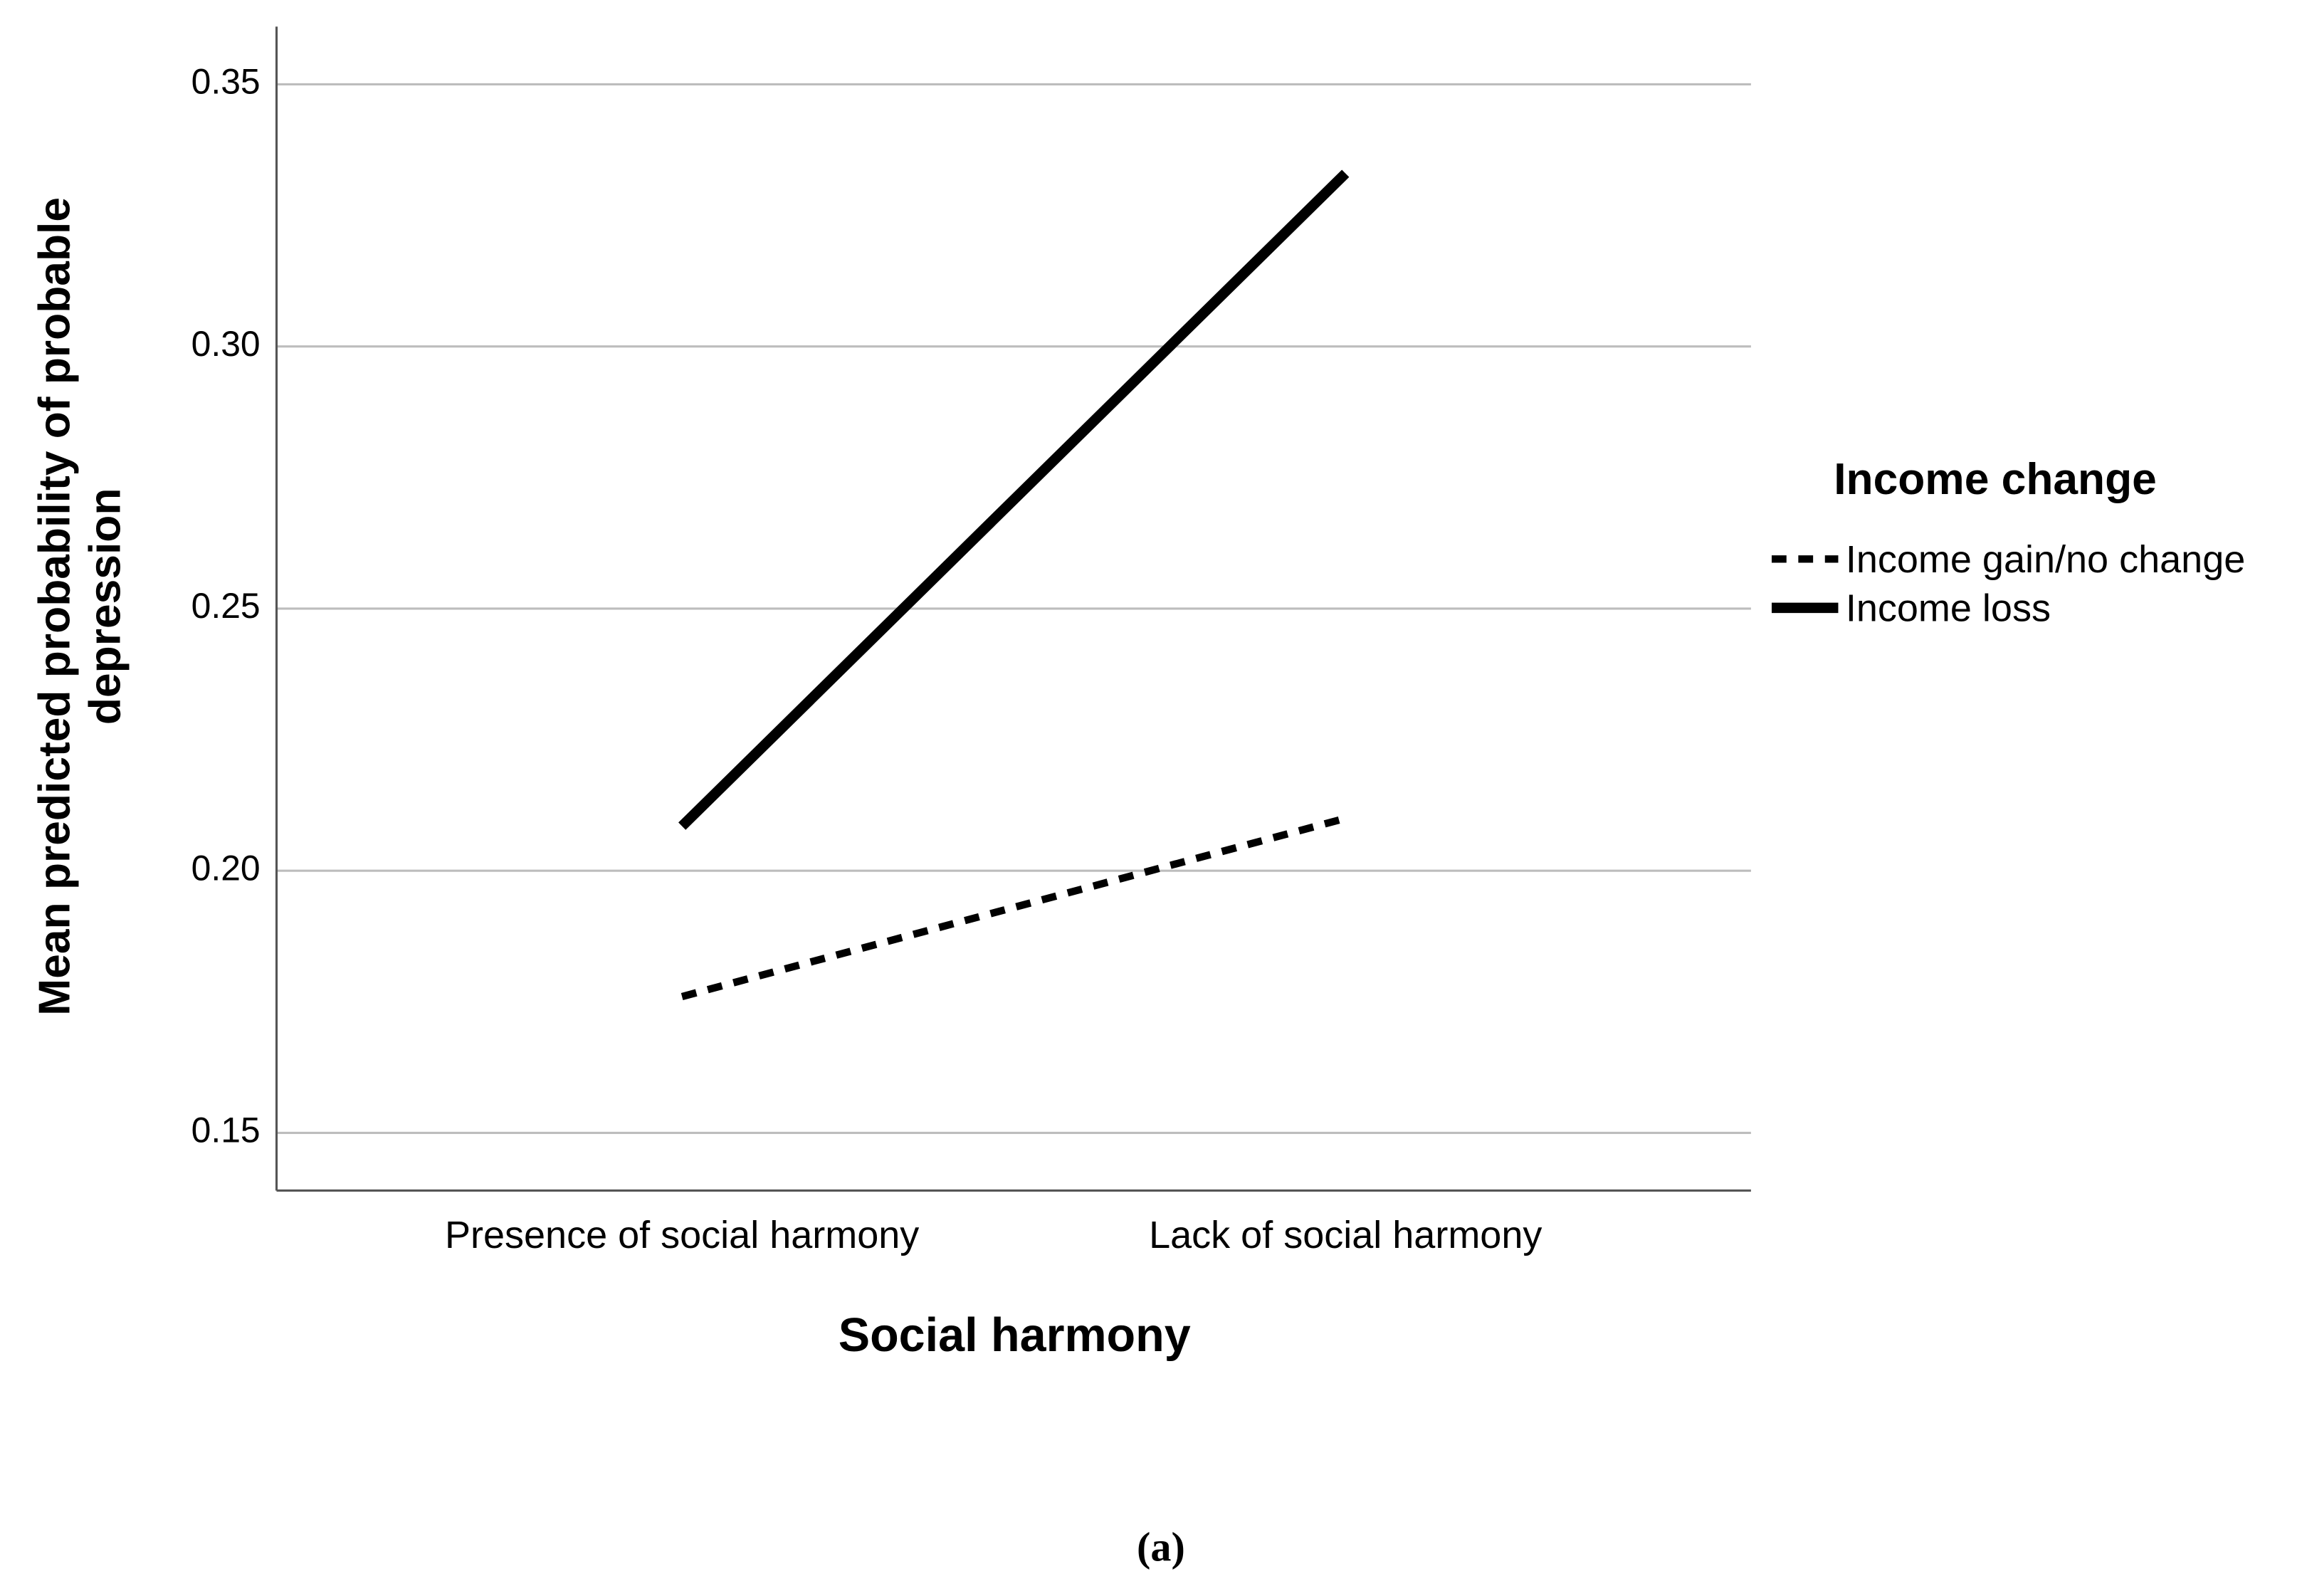 The image size is (2307, 1596). I want to click on y-tick-label: 0.20, so click(226, 868).